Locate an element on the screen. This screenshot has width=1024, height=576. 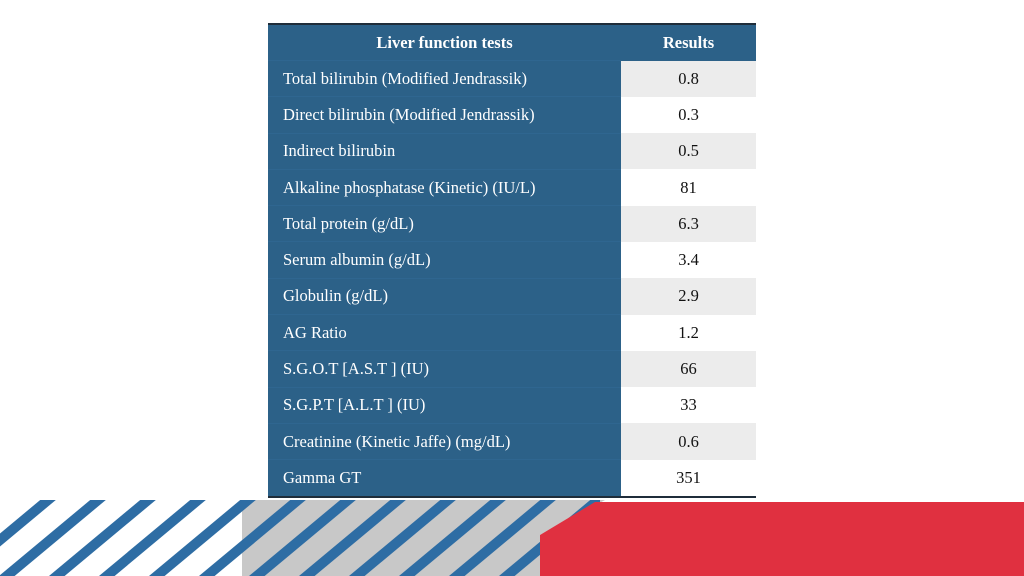
table-row: Gamma GT 351 is located at coordinates (512, 478).